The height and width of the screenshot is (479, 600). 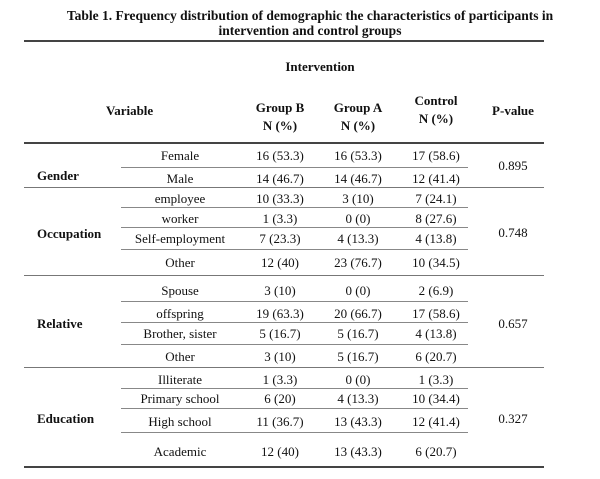 What do you see at coordinates (513, 323) in the screenshot?
I see `pvalue-relative: 0.657` at bounding box center [513, 323].